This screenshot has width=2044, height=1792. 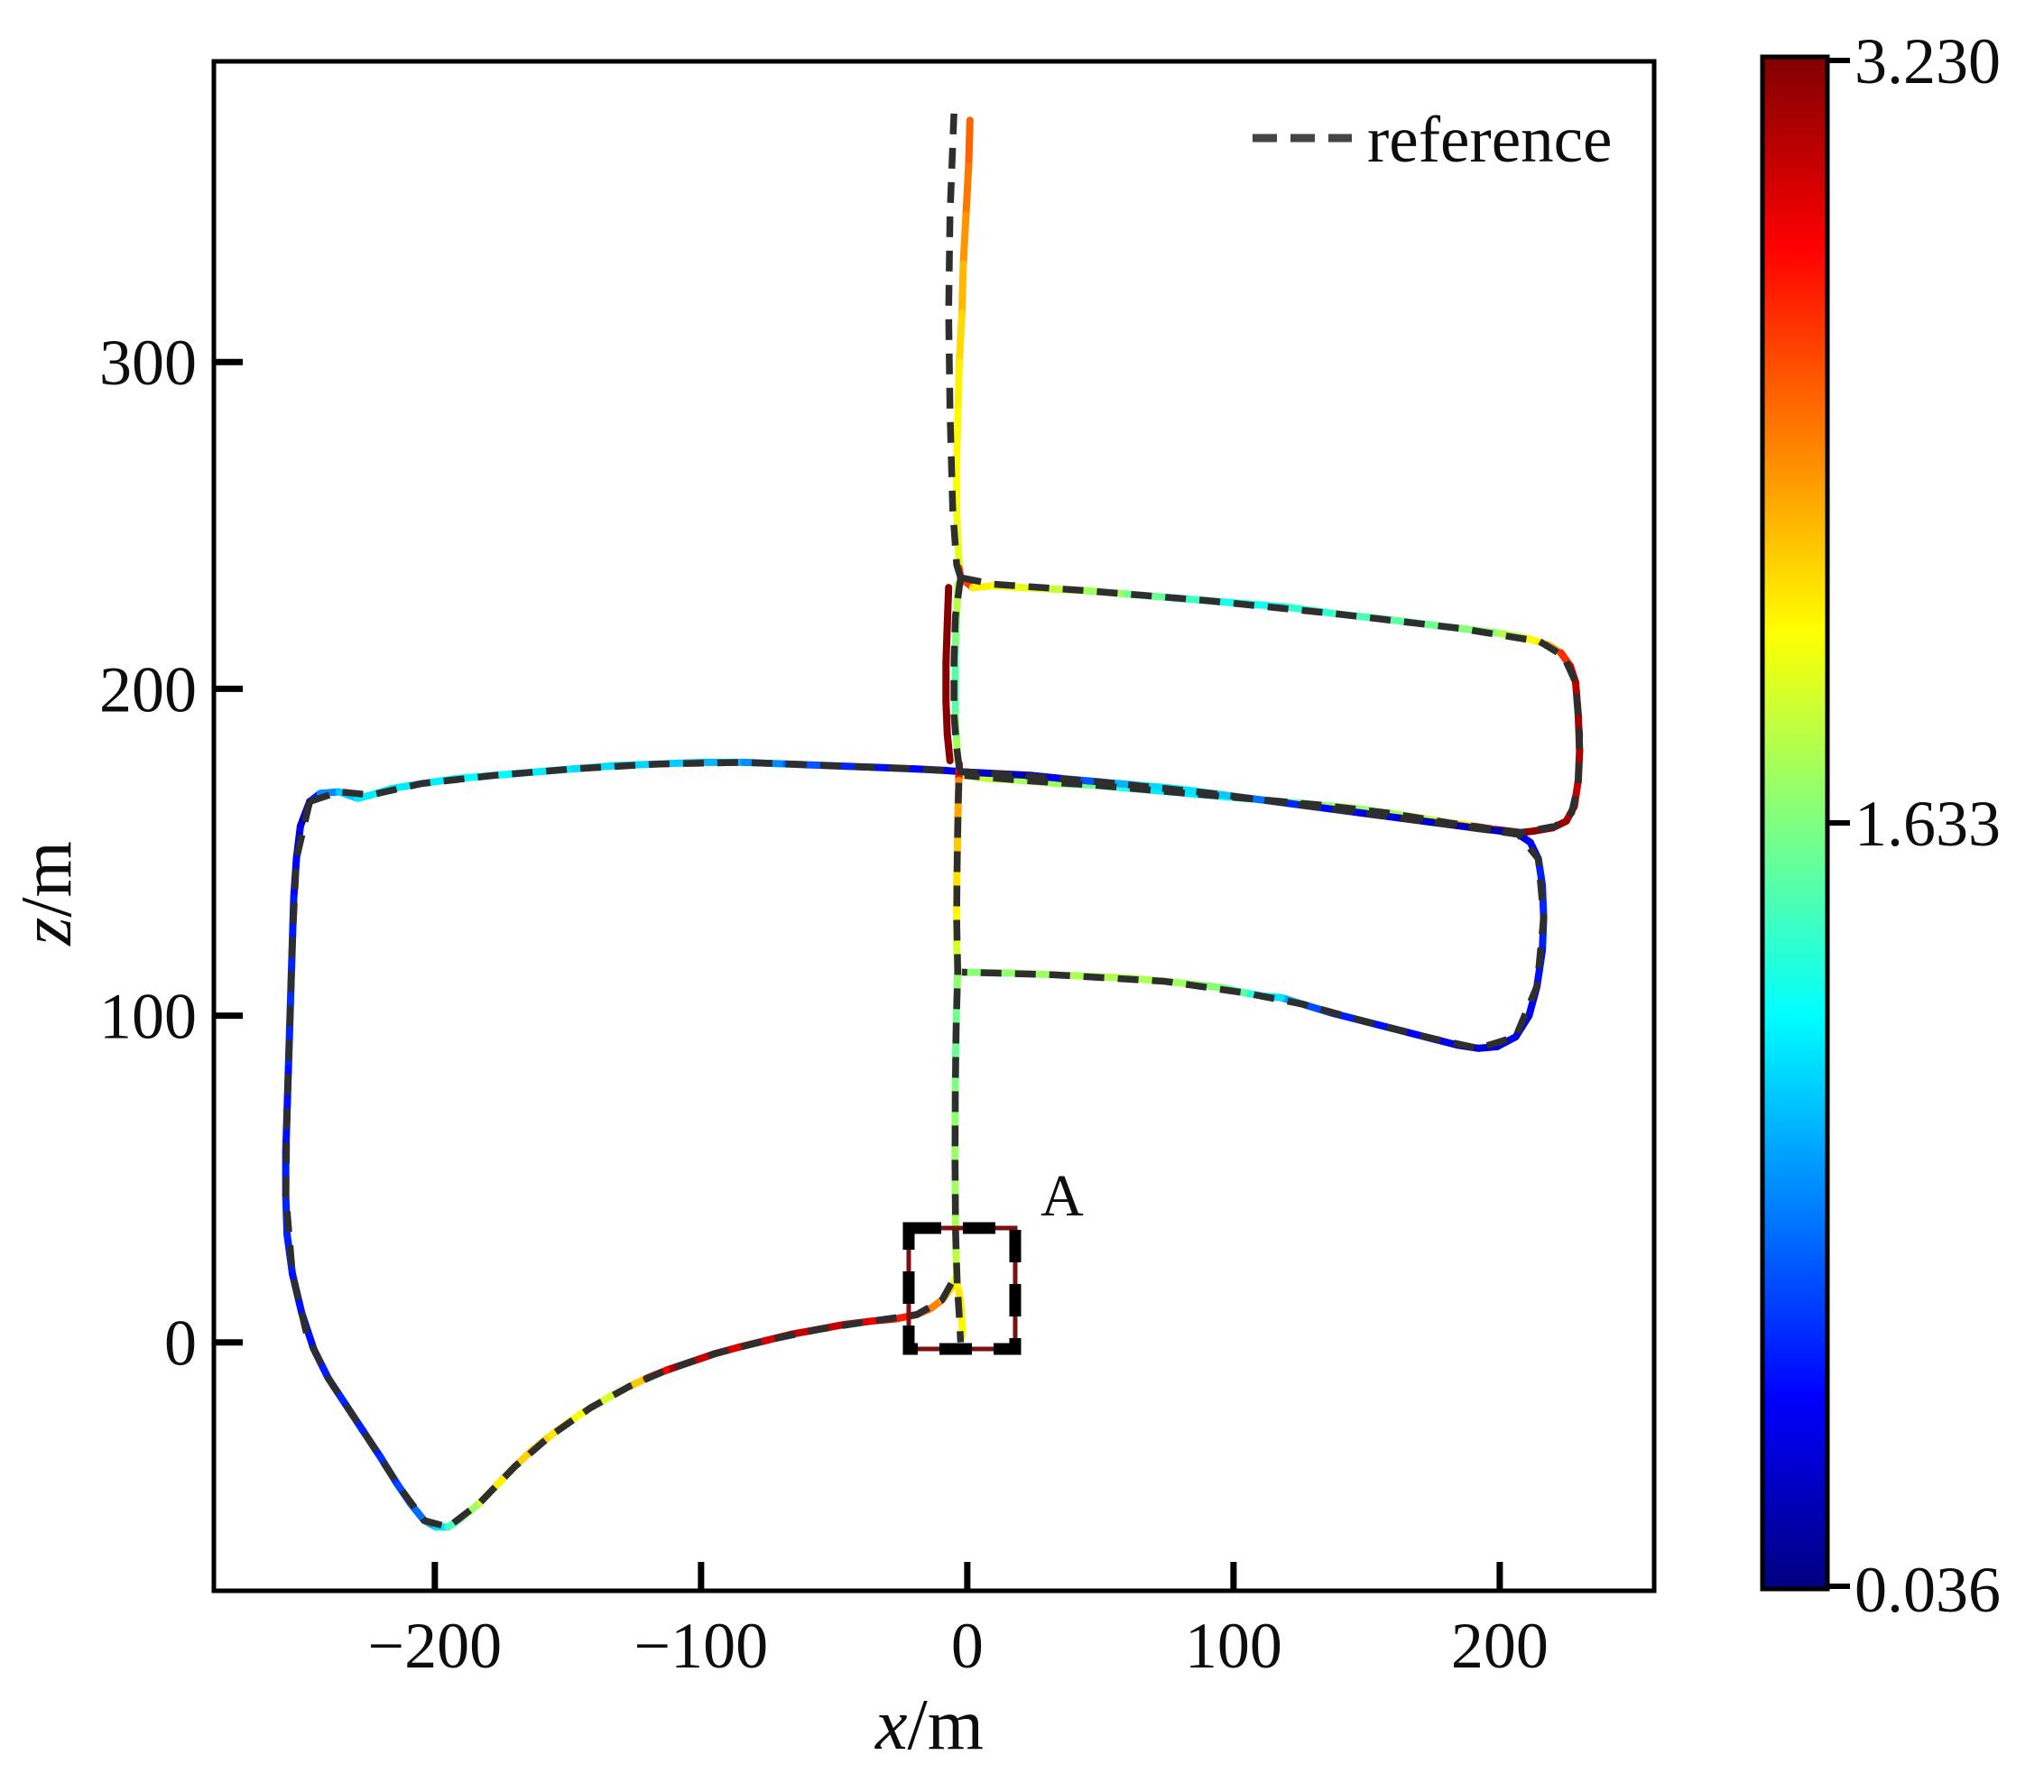 I want to click on x-tick-label--200: −200, so click(x=435, y=1646).